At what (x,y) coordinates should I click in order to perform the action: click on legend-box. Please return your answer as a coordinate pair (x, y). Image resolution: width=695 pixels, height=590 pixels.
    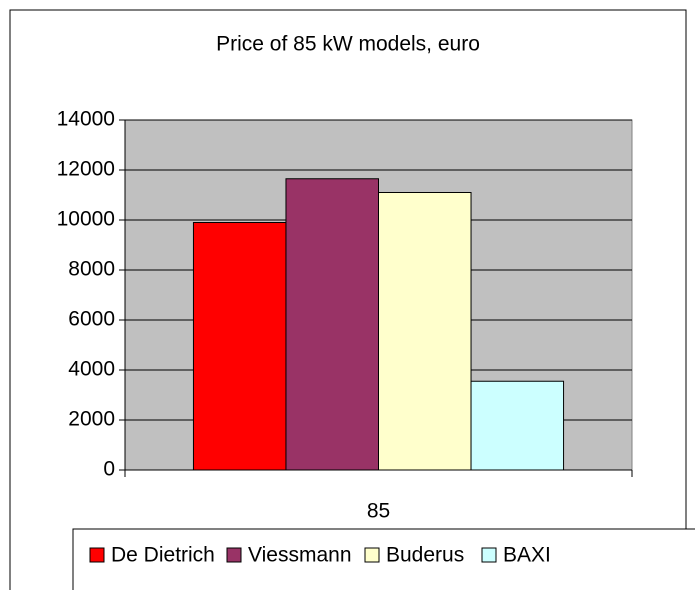
    Looking at the image, I should click on (383, 559).